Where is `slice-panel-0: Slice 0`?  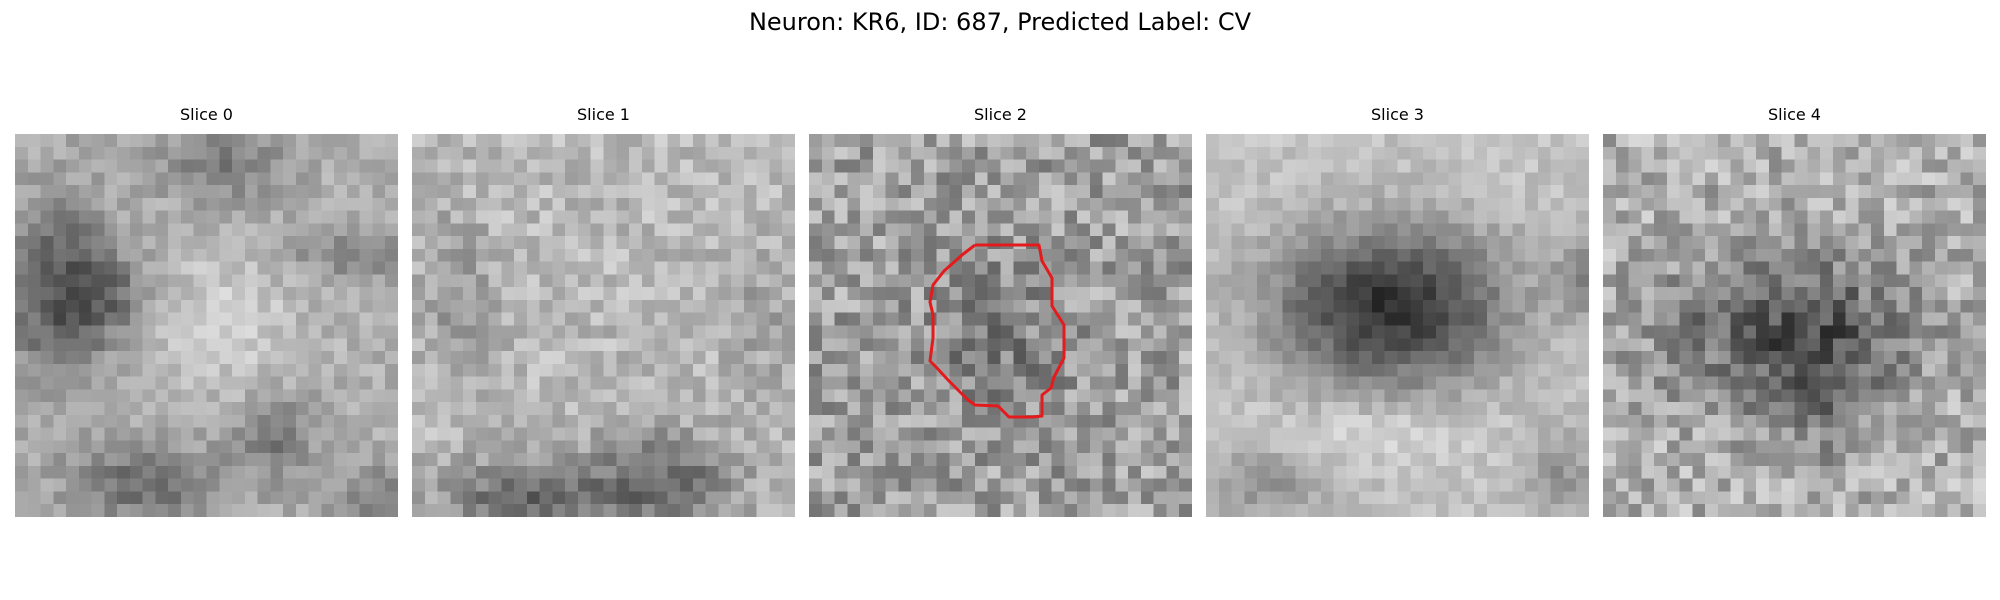 slice-panel-0: Slice 0 is located at coordinates (206, 311).